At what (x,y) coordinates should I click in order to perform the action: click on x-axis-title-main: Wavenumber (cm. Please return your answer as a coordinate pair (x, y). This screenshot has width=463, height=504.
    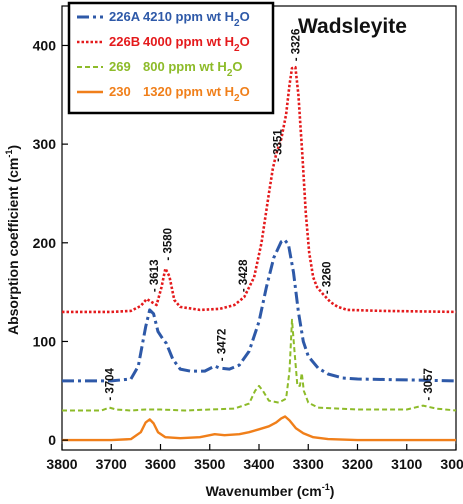
    Looking at the image, I should click on (264, 491).